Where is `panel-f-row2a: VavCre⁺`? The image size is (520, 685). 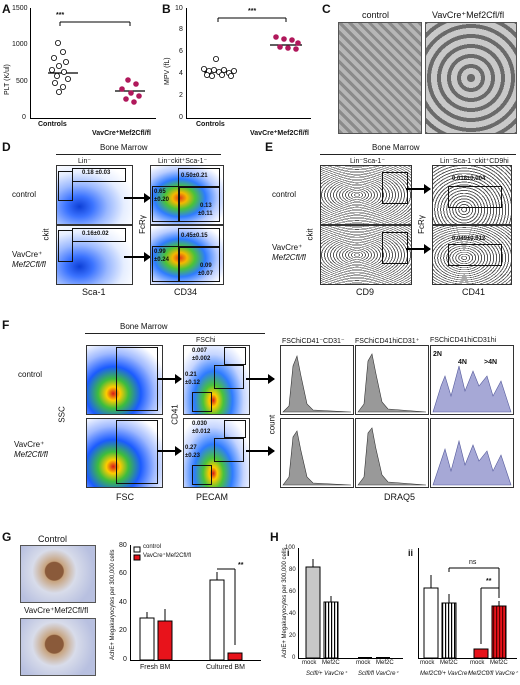 panel-f-row2a: VavCre⁺ is located at coordinates (29, 444).